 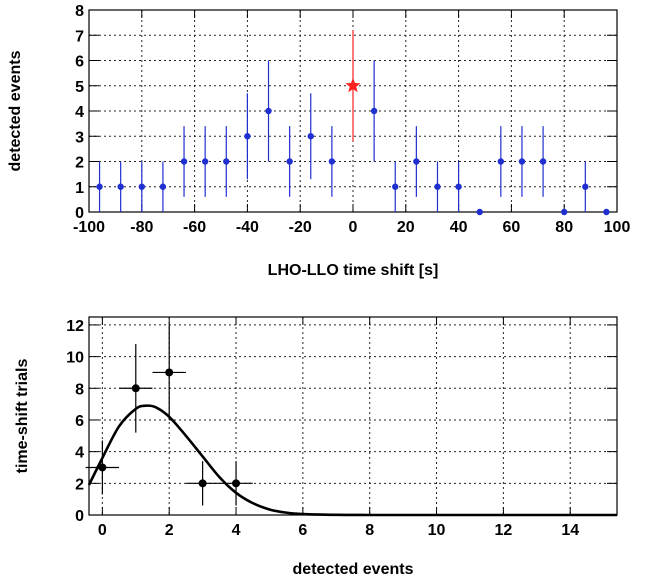 What do you see at coordinates (141, 227) in the screenshot?
I see `x-tick-label: -80` at bounding box center [141, 227].